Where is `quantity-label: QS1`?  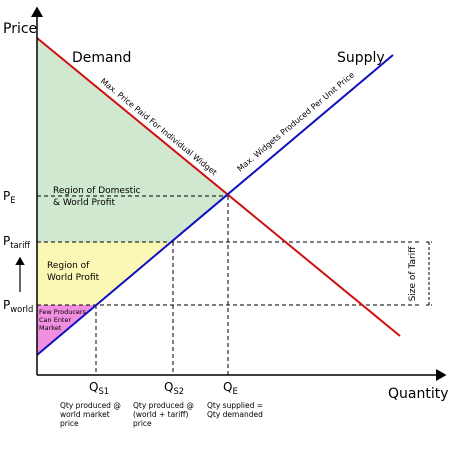
quantity-label: QS1 is located at coordinates (99, 388).